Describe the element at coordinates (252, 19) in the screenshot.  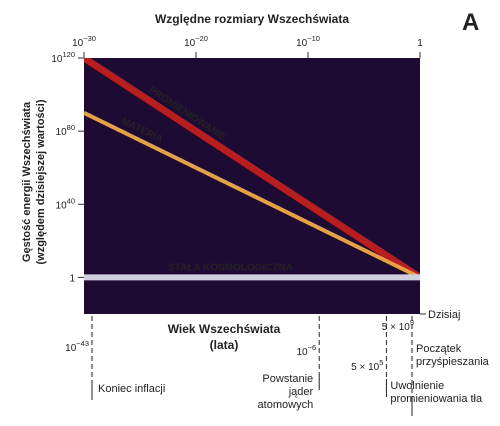
I see `top-axis-title: Względne rozmiary Wszechświata` at that location.